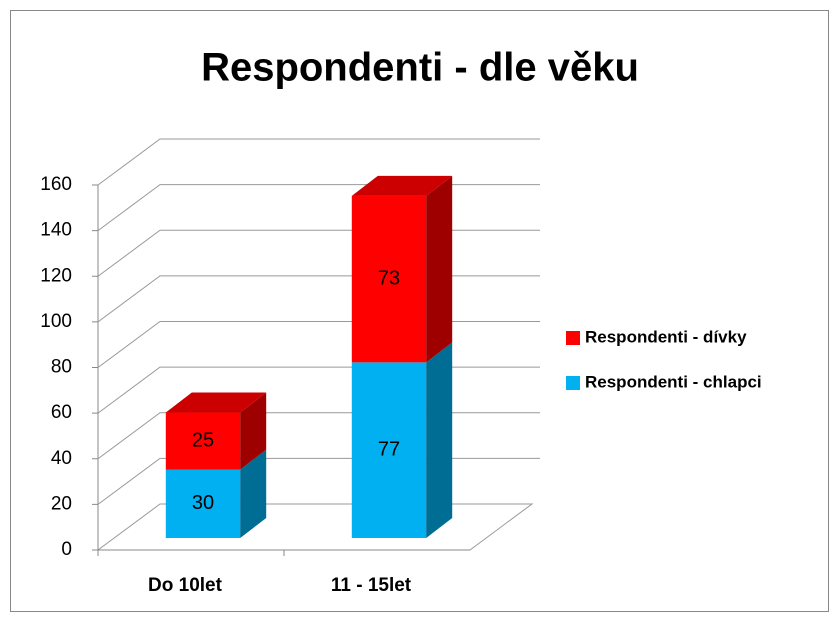 The width and height of the screenshot is (839, 622). Describe the element at coordinates (61, 412) in the screenshot. I see `y-tick-label: 60` at that location.